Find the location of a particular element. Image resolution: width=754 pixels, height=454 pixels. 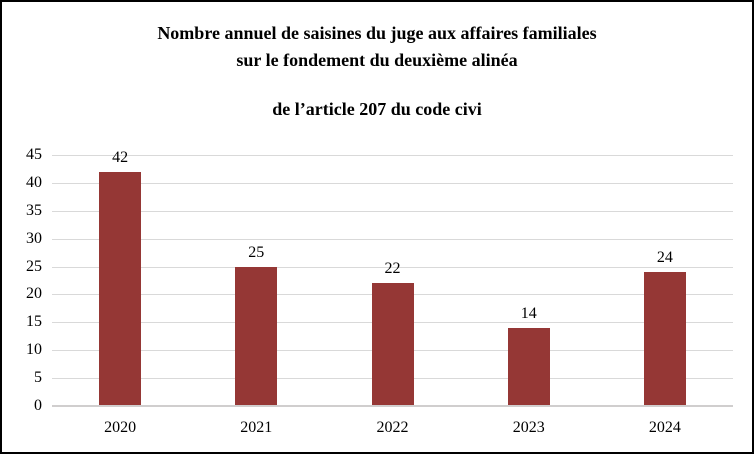

bar-value-label: 14 is located at coordinates (528, 313).